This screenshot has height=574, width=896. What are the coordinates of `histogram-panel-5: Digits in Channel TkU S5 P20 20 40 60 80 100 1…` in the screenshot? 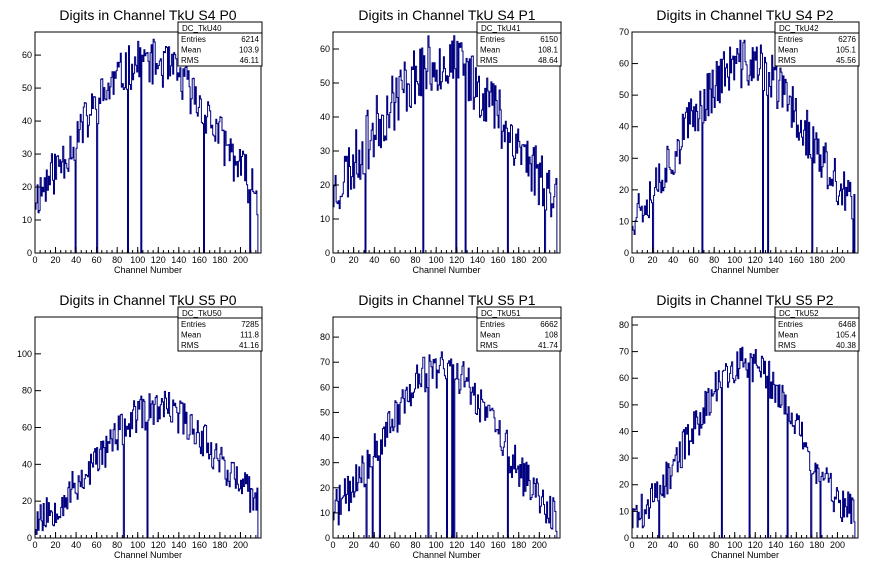 It's located at (739, 426).